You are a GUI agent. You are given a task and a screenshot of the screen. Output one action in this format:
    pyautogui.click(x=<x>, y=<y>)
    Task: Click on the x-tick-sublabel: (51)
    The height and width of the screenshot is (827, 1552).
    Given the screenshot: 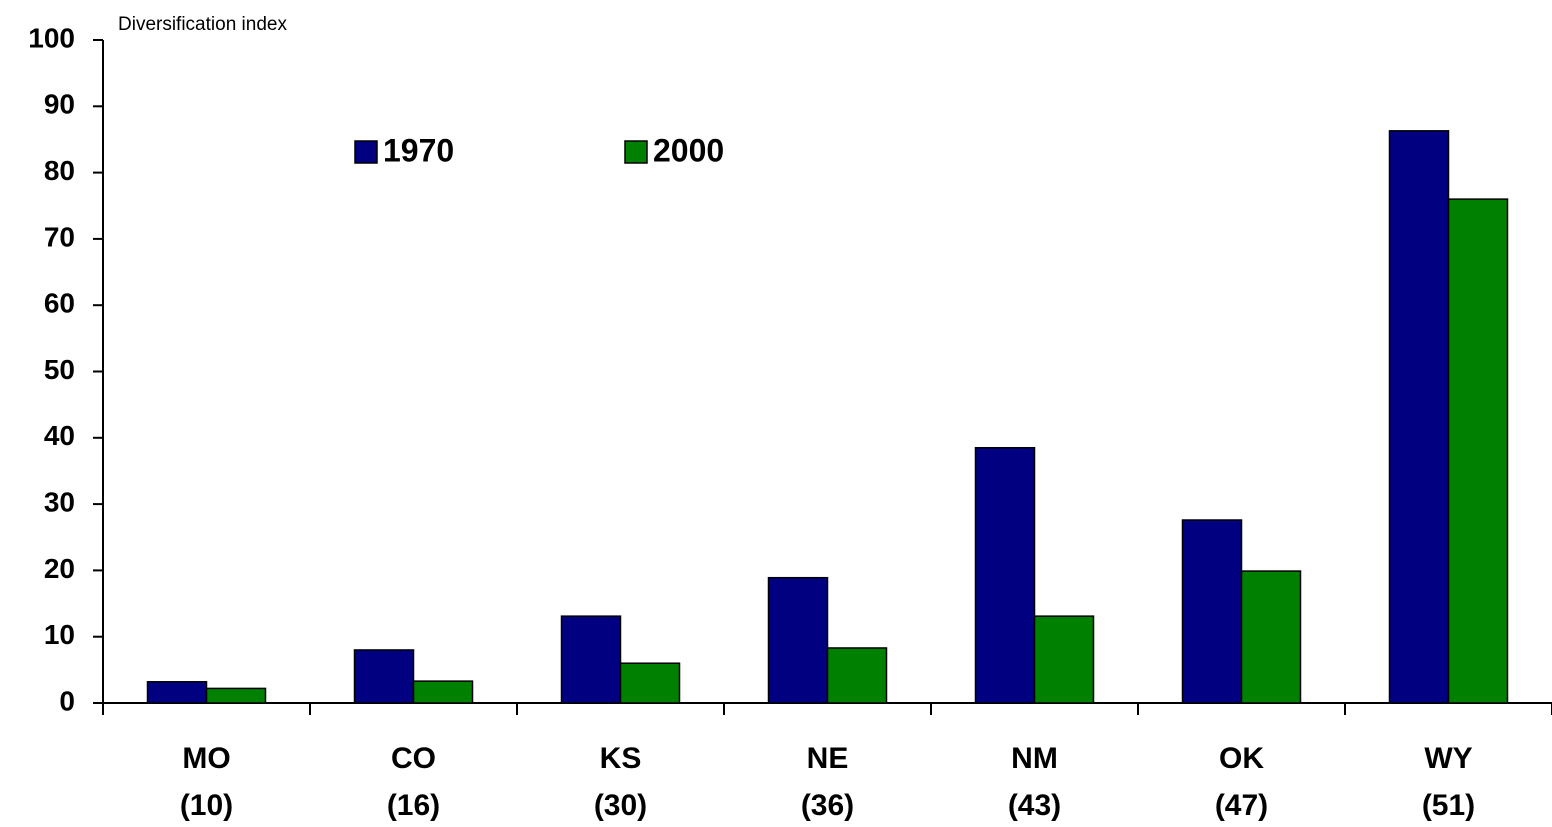 What is the action you would take?
    pyautogui.click(x=1448, y=805)
    